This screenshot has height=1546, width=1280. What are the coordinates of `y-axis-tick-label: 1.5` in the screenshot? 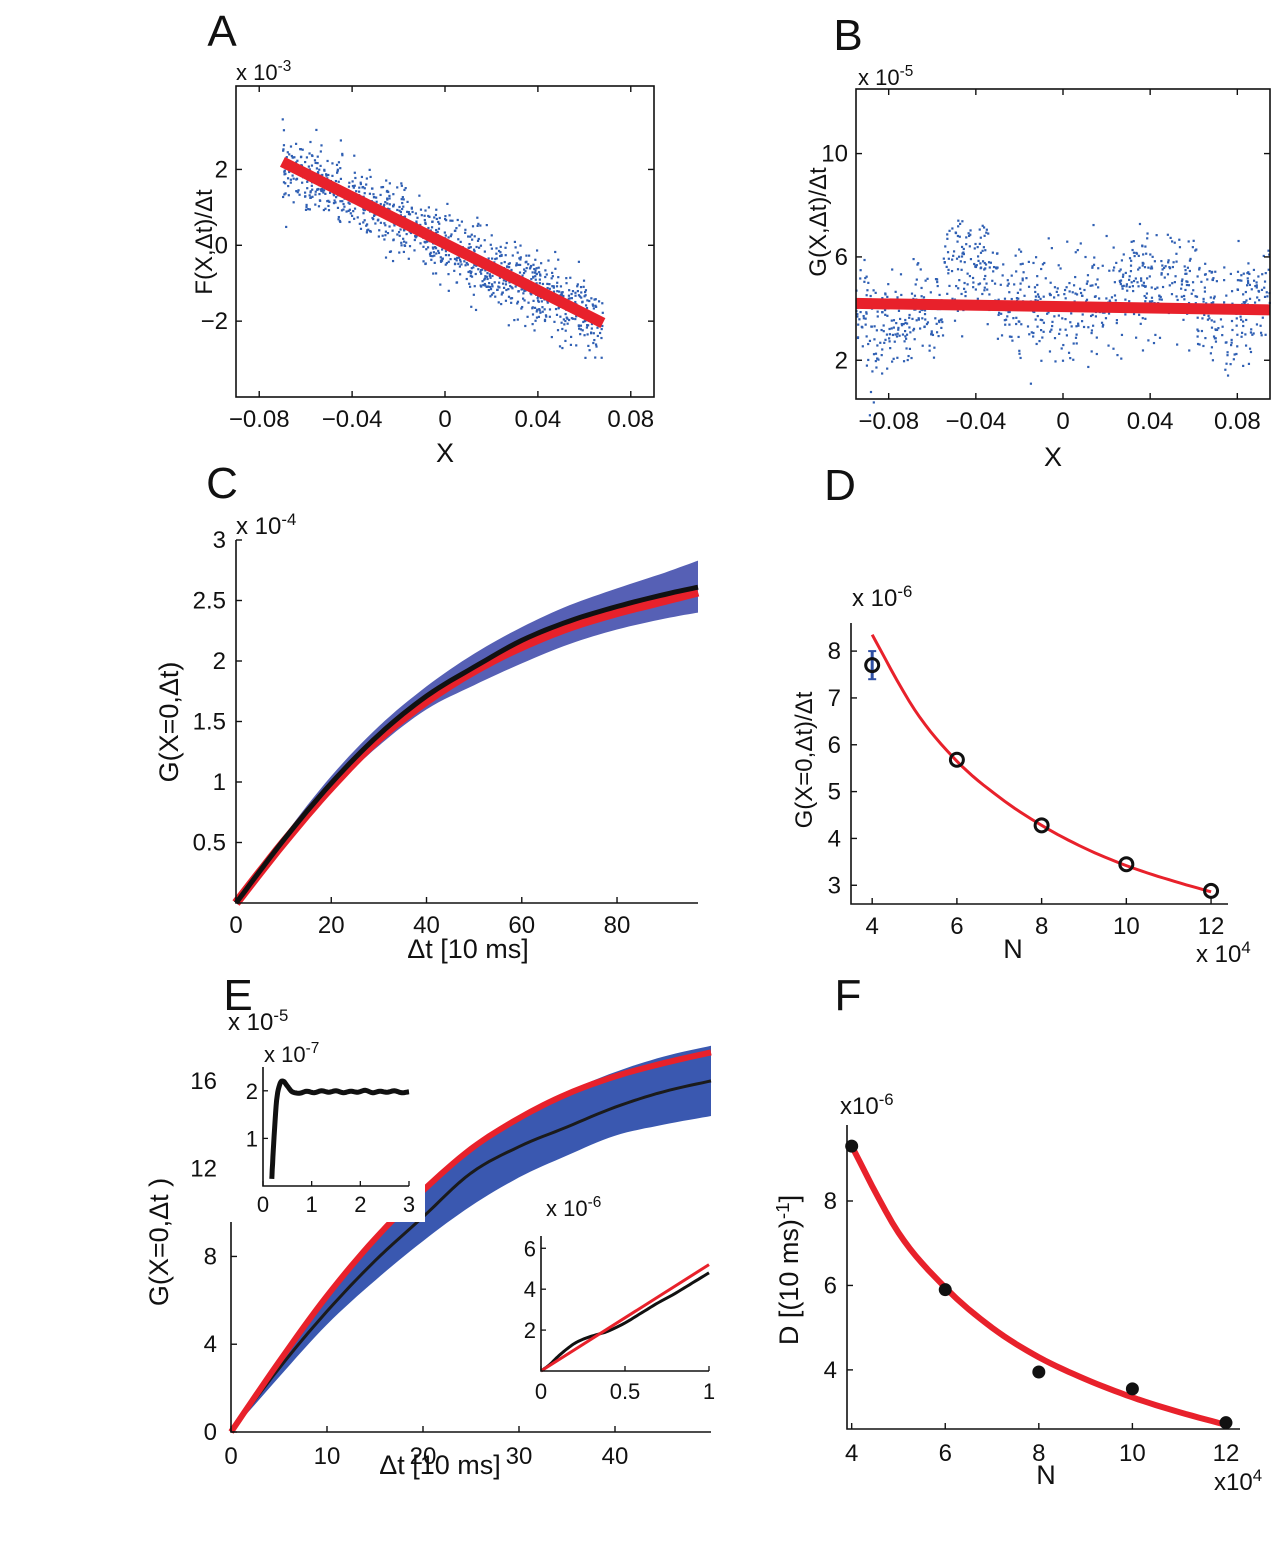 It's located at (209, 722).